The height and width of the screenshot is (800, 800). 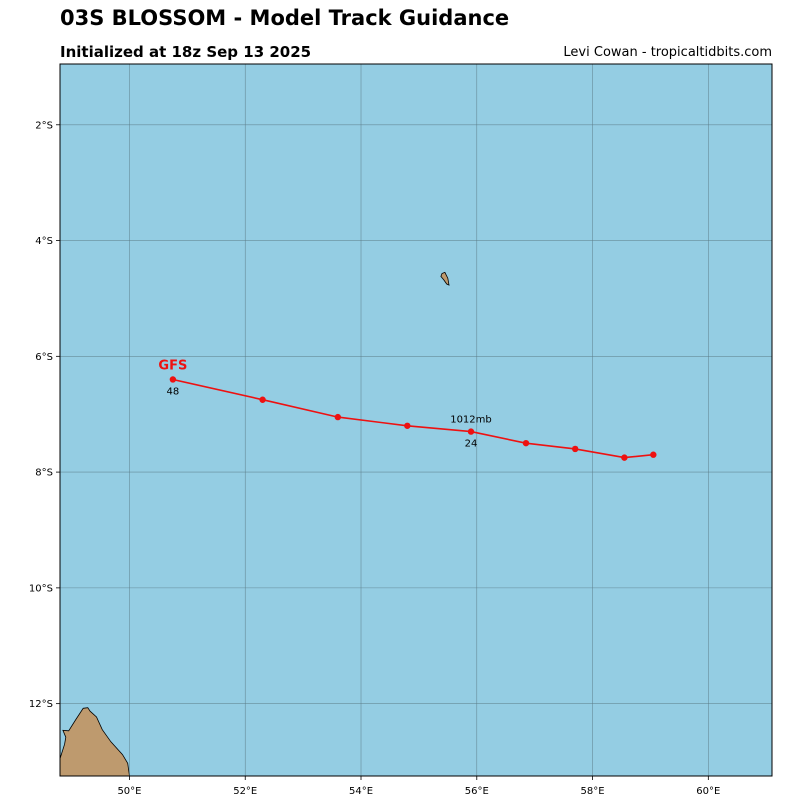 What do you see at coordinates (708, 791) in the screenshot?
I see `x-tick-label: 60°E` at bounding box center [708, 791].